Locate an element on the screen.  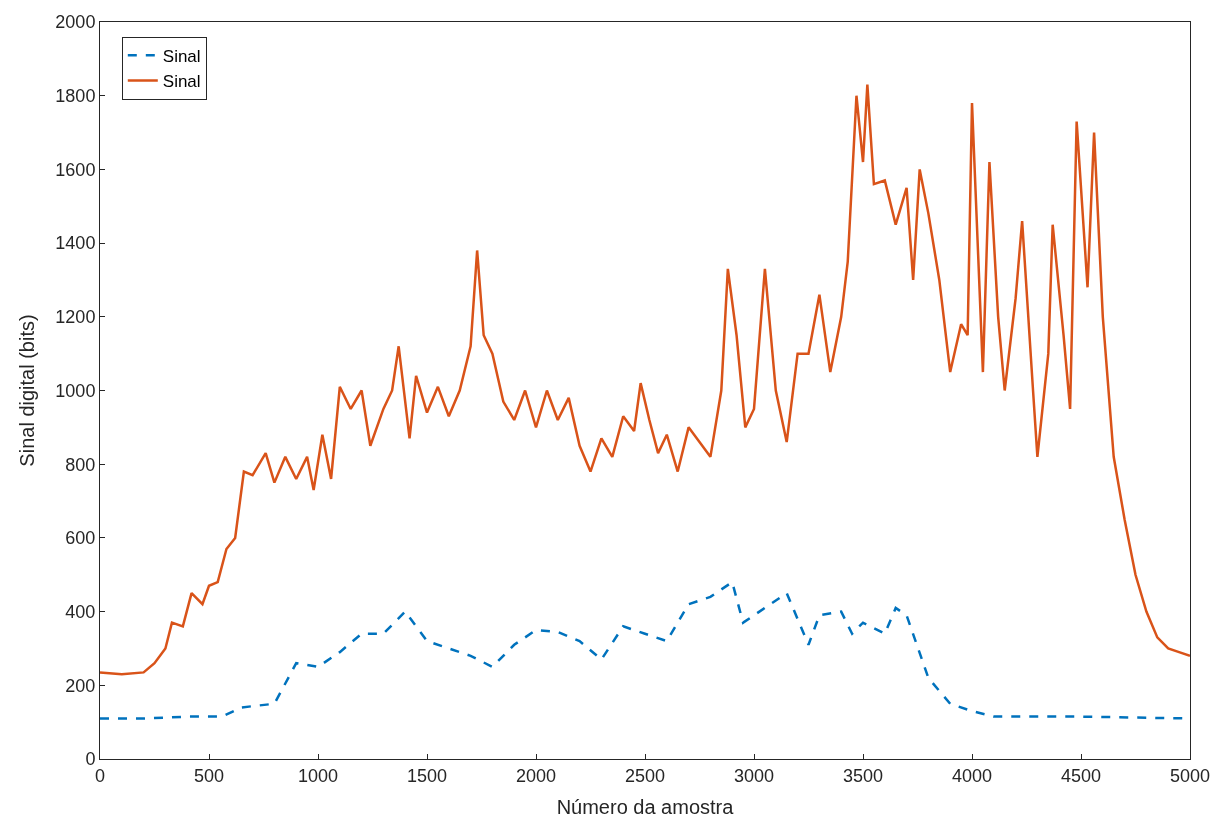
x-tick-label: 4500 is located at coordinates (1081, 775).